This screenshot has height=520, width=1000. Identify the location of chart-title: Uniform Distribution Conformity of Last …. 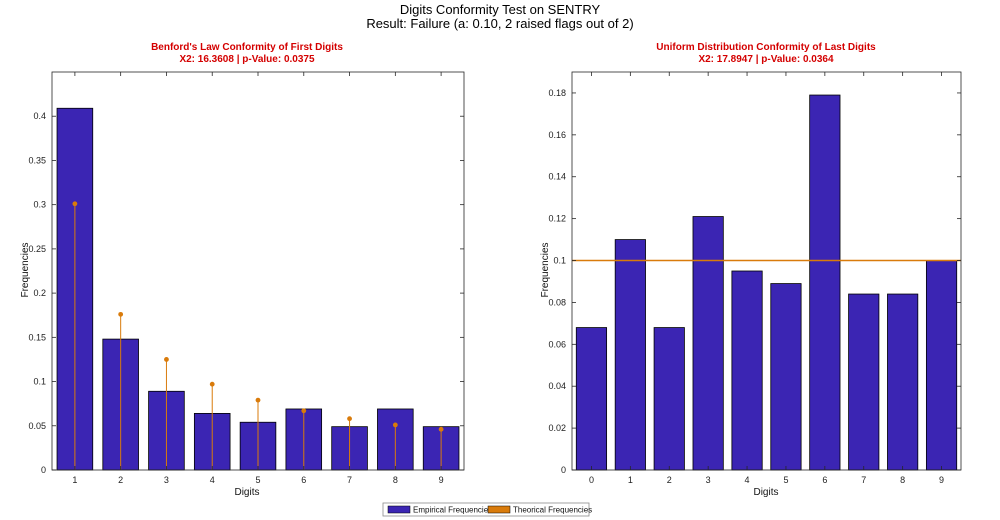
(766, 47).